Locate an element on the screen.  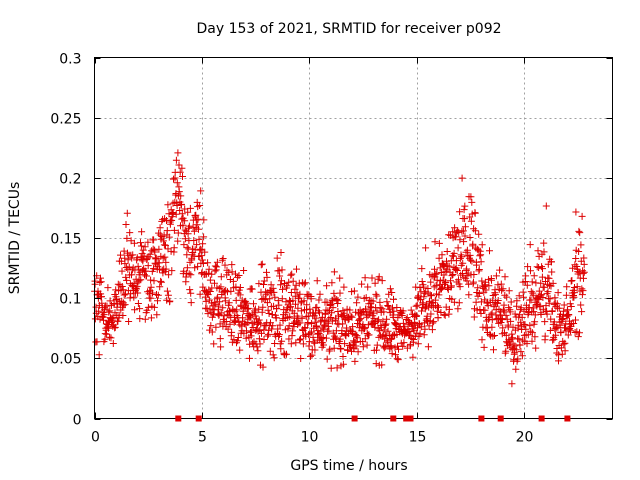
baseline-marker is located at coordinates (541, 418).